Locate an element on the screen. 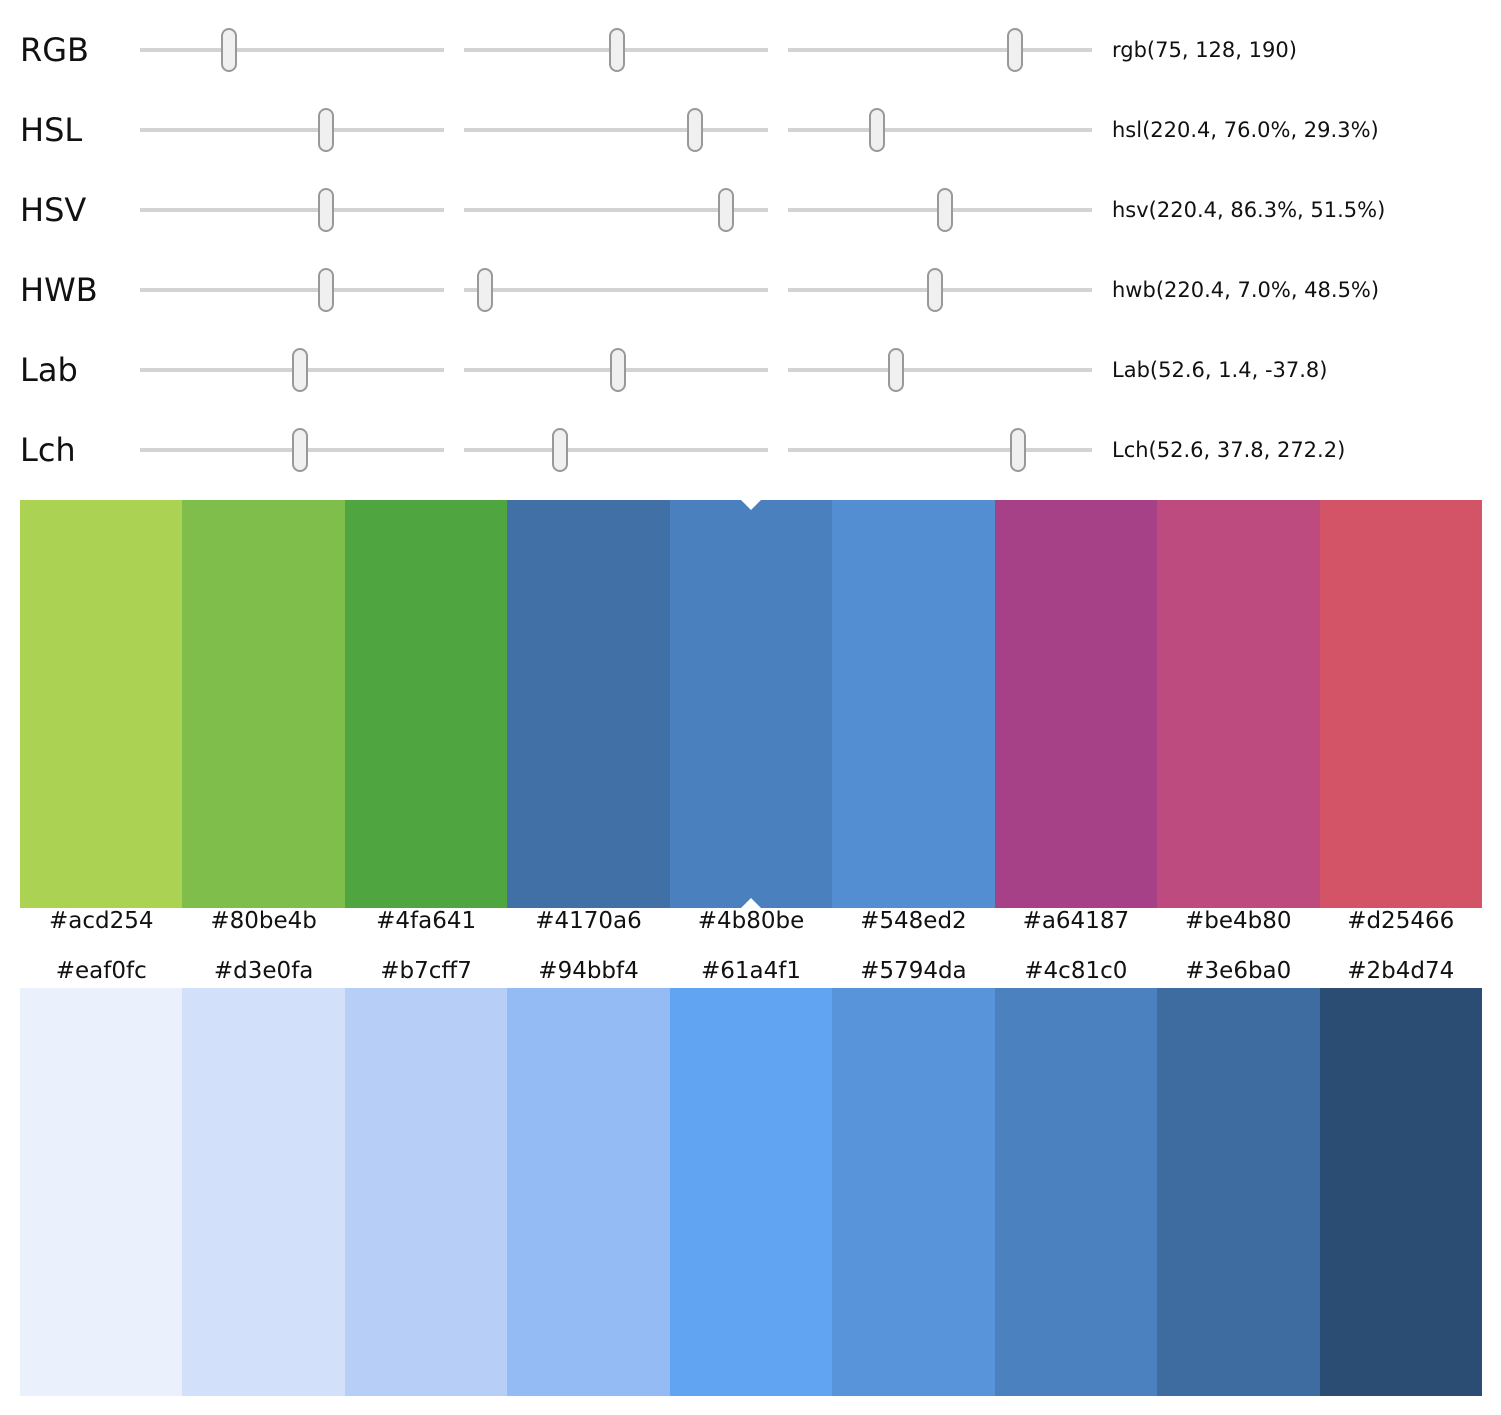 Image resolution: width=1501 pixels, height=1415 pixels. row-hsv: HSV hsv(220.4, 86.3%, 51.5%) is located at coordinates (750, 210).